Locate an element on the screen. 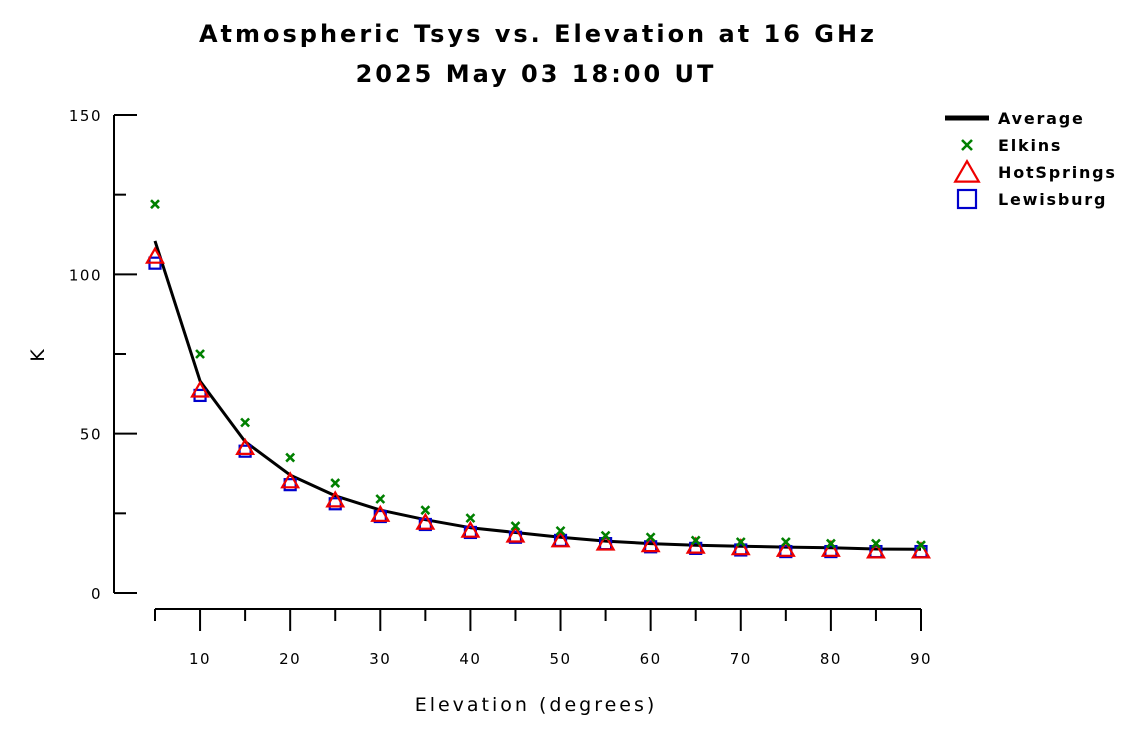  x-tick-label: 80 is located at coordinates (831, 659).